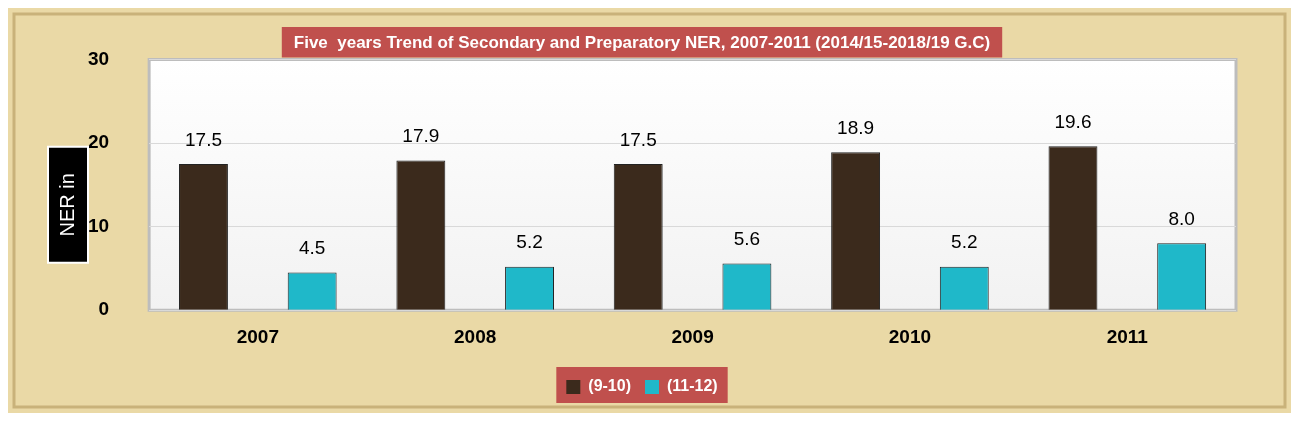 This screenshot has height=421, width=1299. I want to click on data-label: 18.9, so click(856, 127).